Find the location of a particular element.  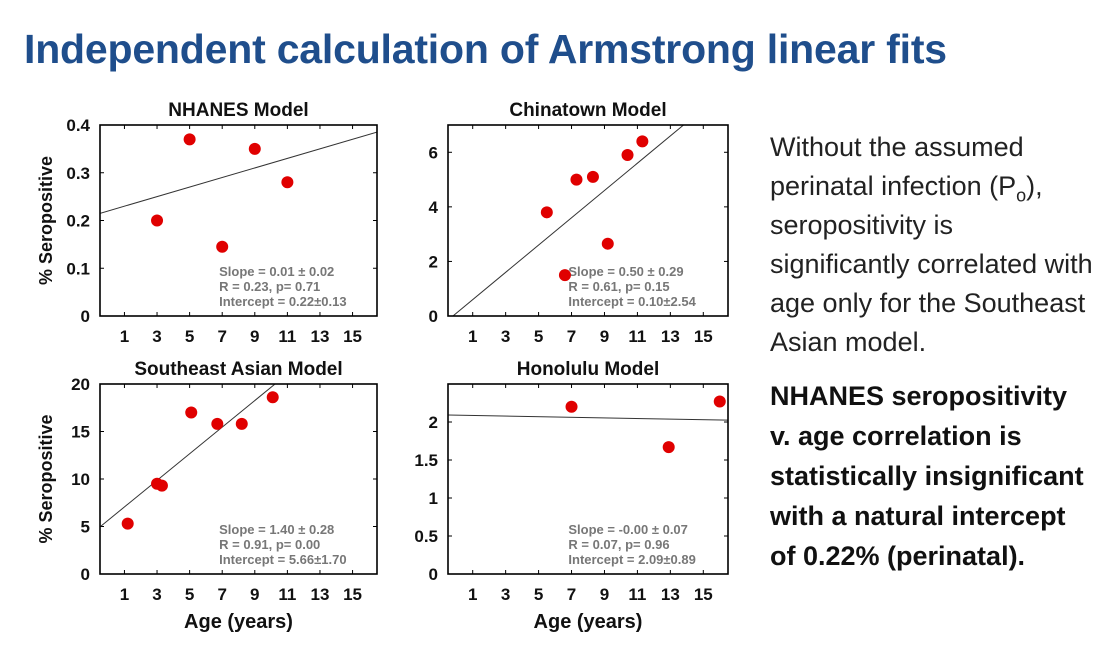

y-tick-label: 0.3 is located at coordinates (78, 173).